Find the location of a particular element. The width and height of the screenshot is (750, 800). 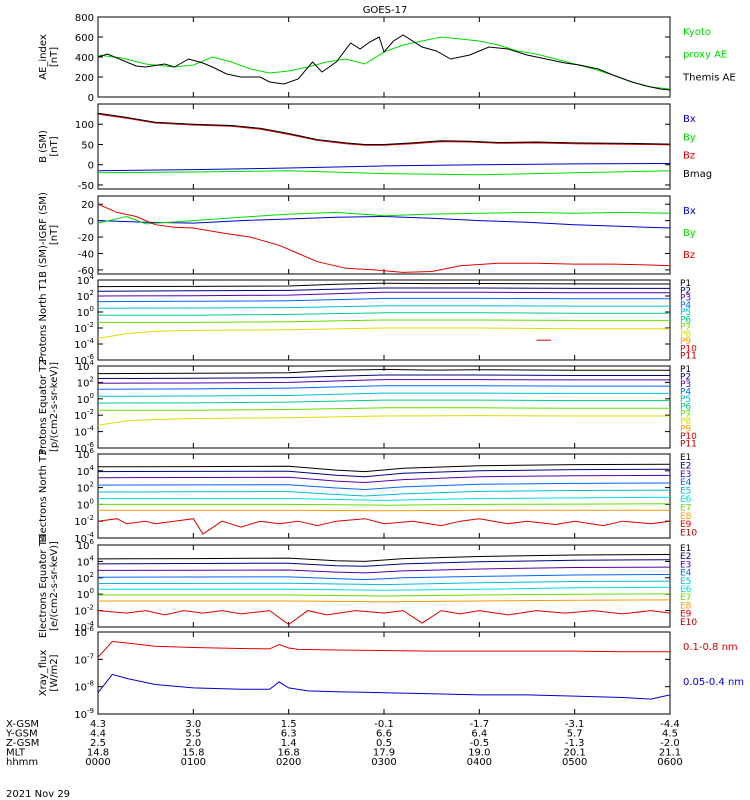

legend-item: E7 is located at coordinates (685, 508).